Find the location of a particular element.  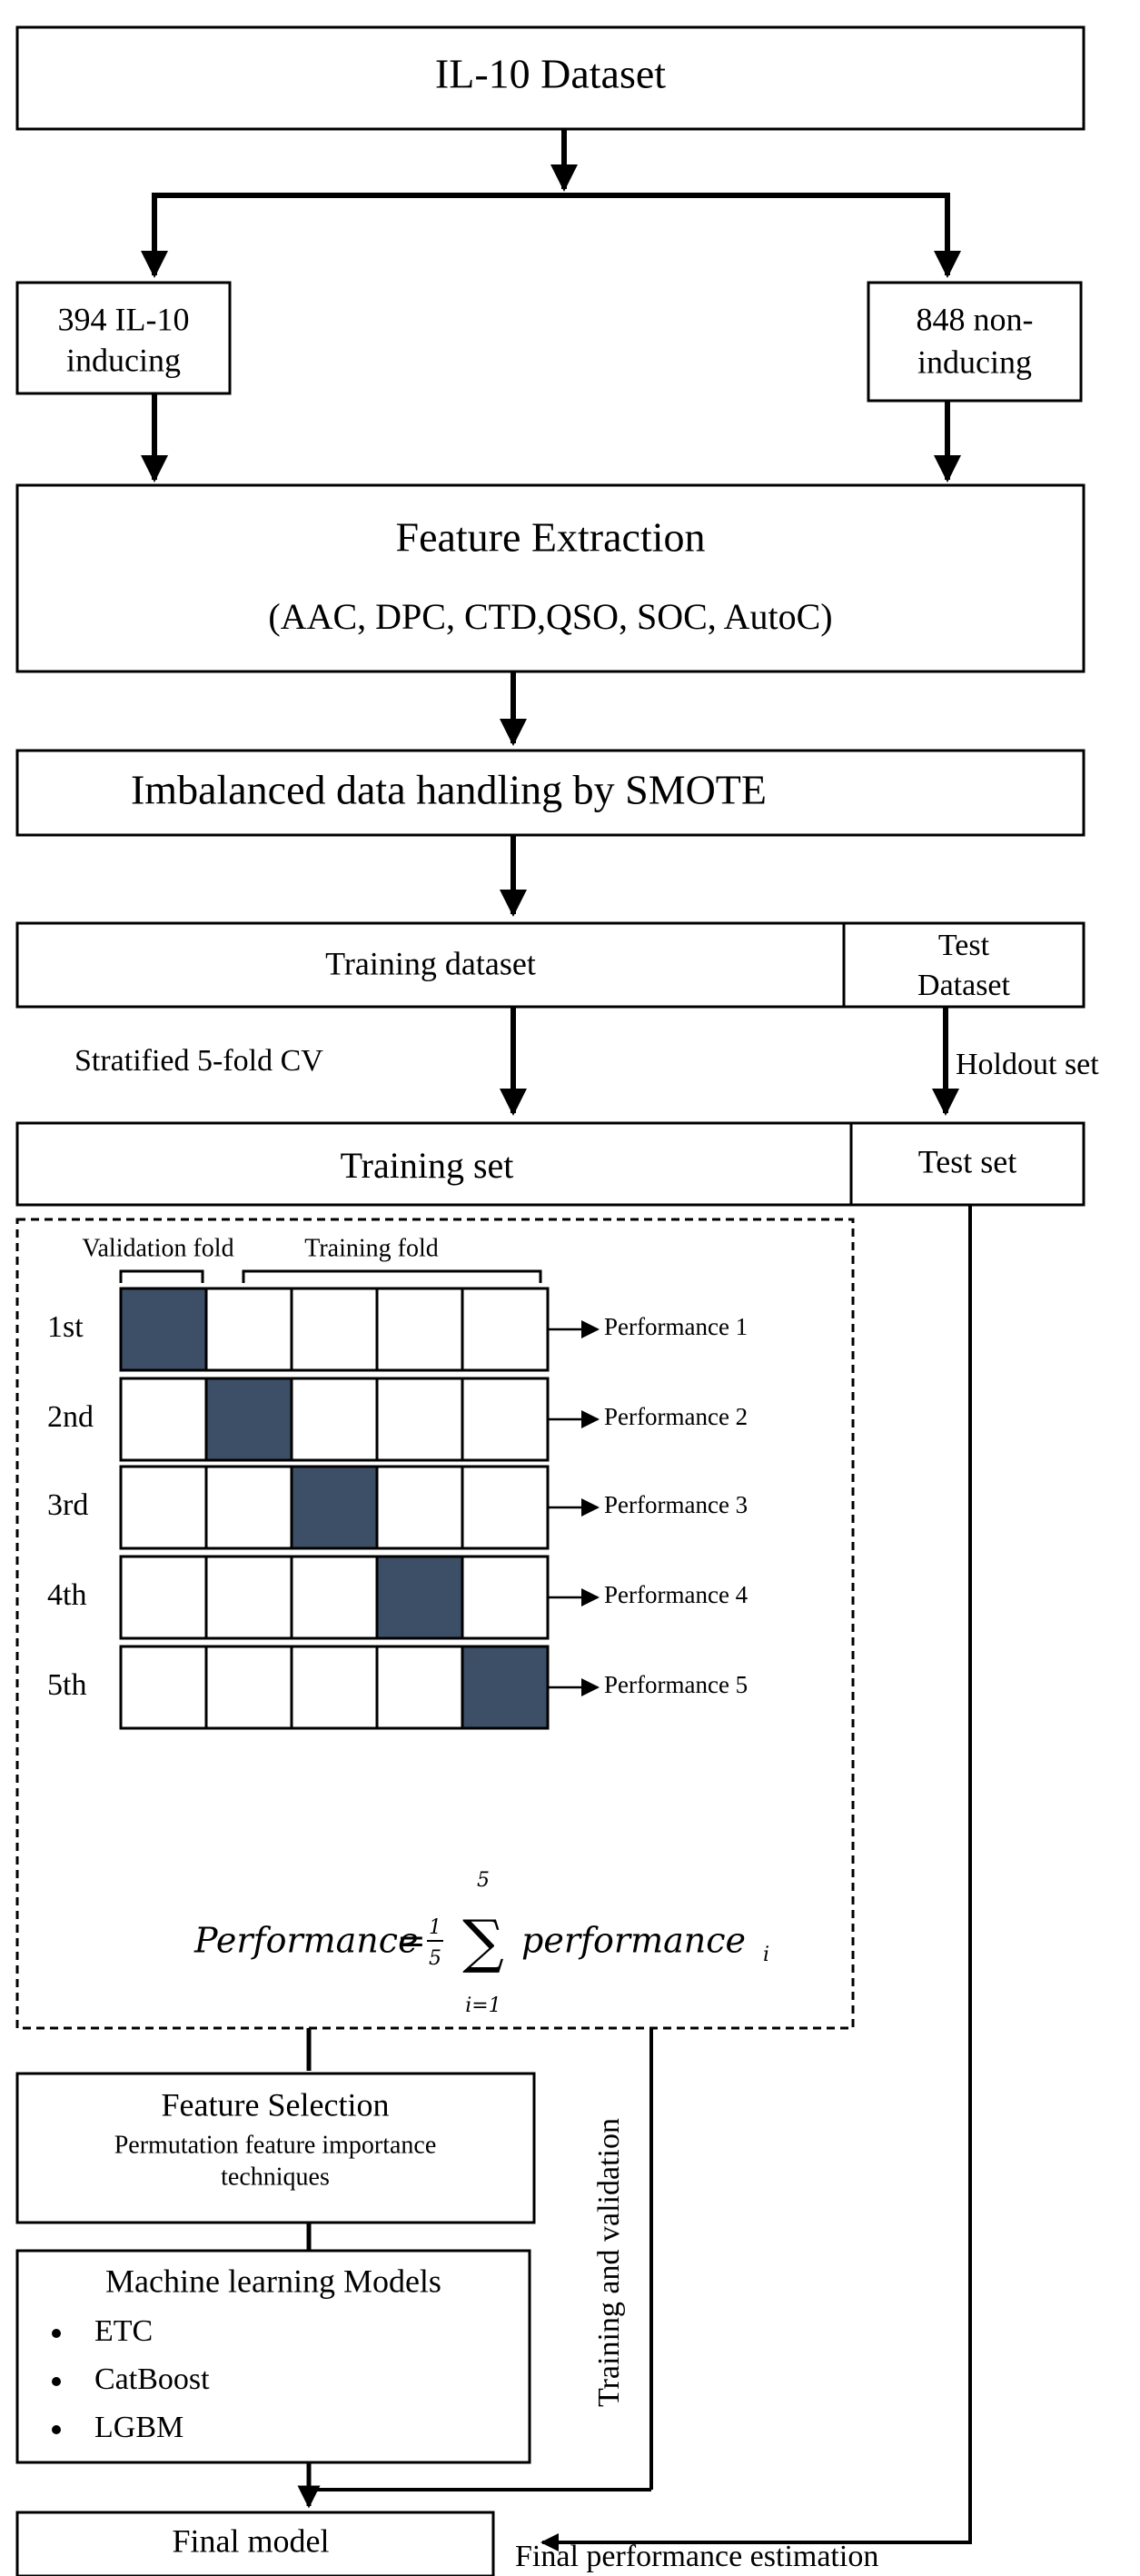

cv-row-label: 3rd is located at coordinates (67, 1505).